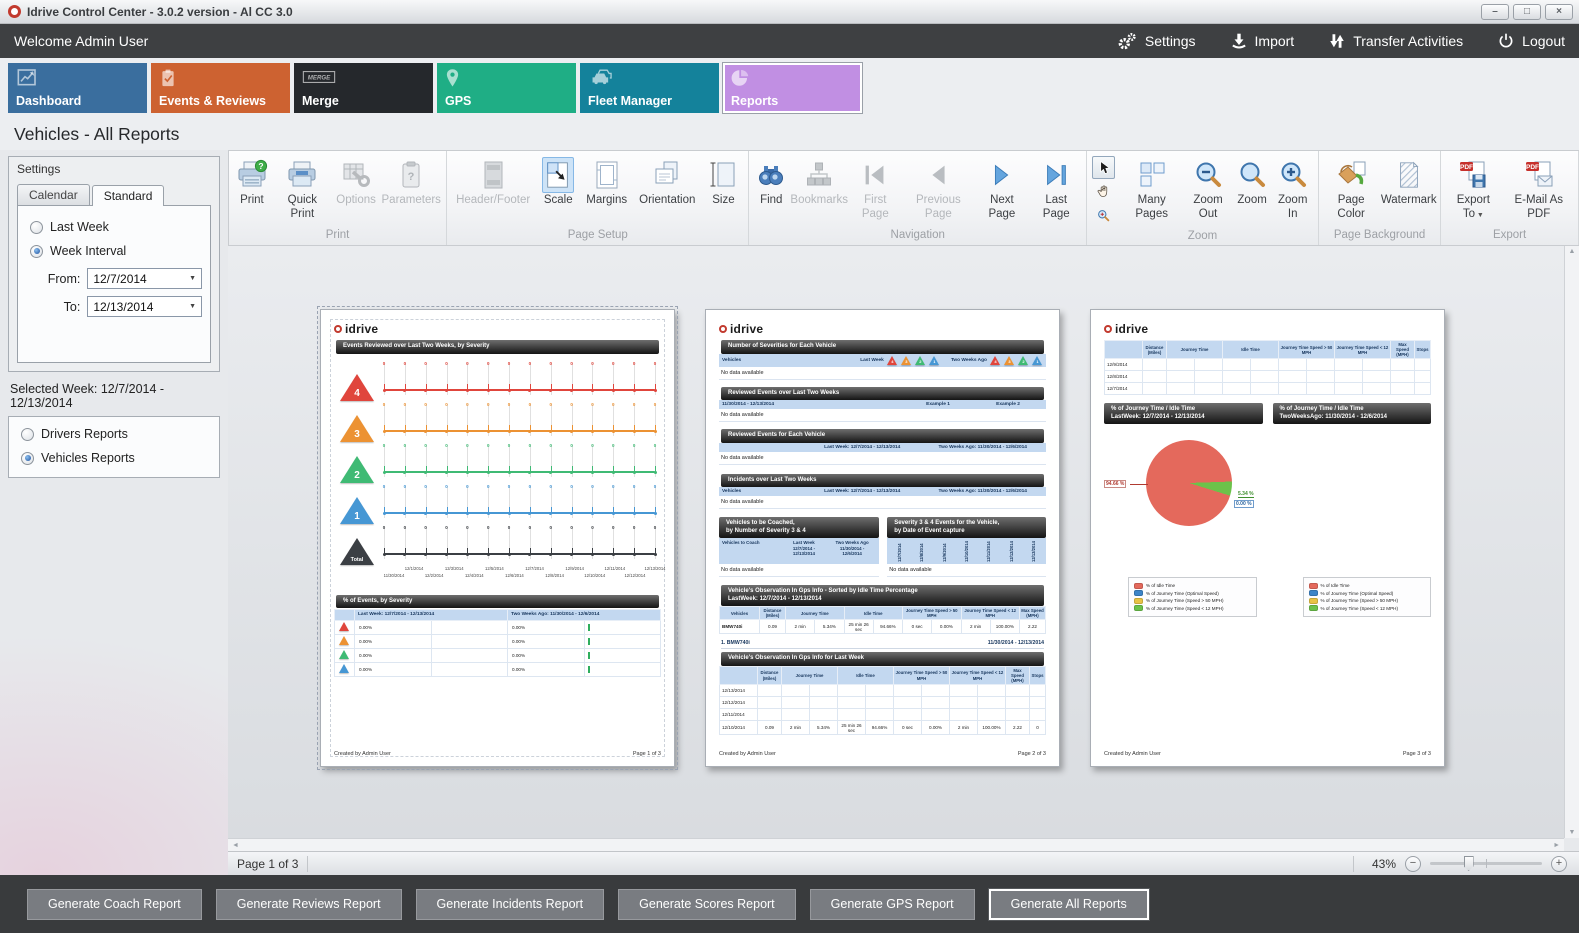 This screenshot has width=1579, height=933. Describe the element at coordinates (1262, 41) in the screenshot. I see `import-button: Import` at that location.